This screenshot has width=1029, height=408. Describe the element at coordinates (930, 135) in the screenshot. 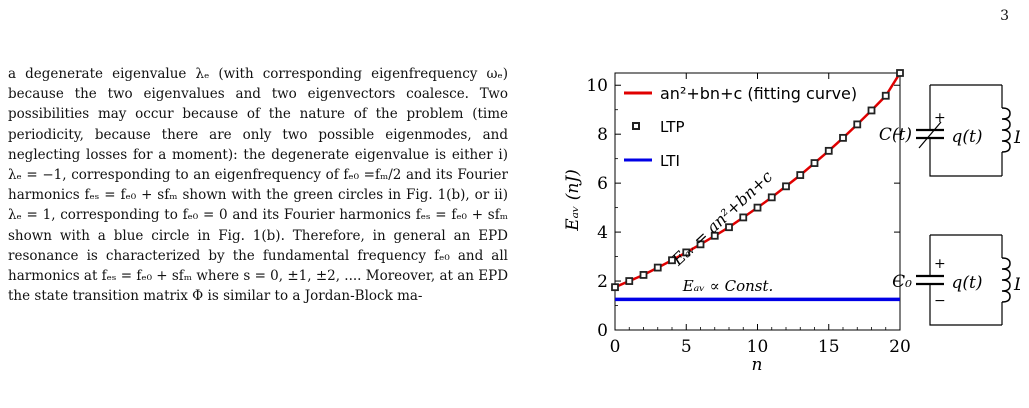

I see `variable-capacitor-arrow` at that location.